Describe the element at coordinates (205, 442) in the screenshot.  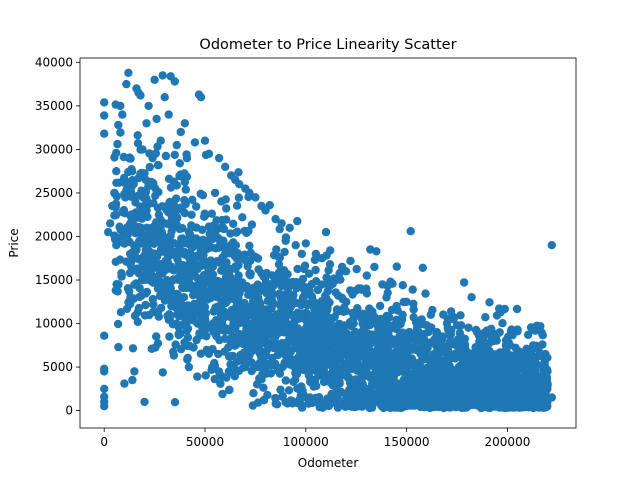
I see `x-tick-label: 50000` at that location.